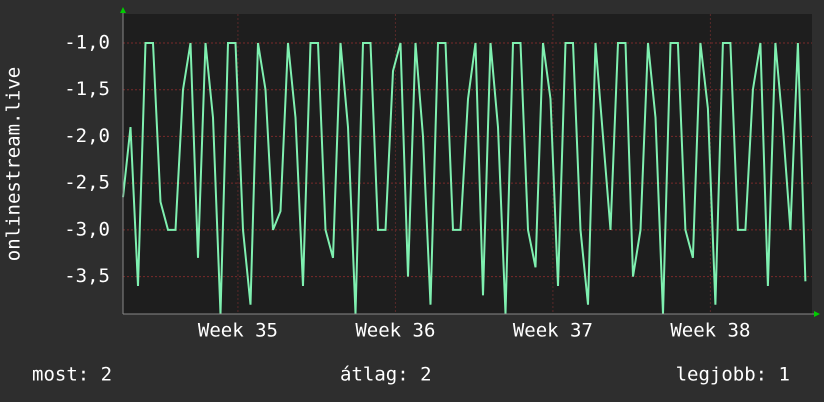 The height and width of the screenshot is (402, 824). I want to click on y-axis-label: onlinestream.live, so click(14, 164).